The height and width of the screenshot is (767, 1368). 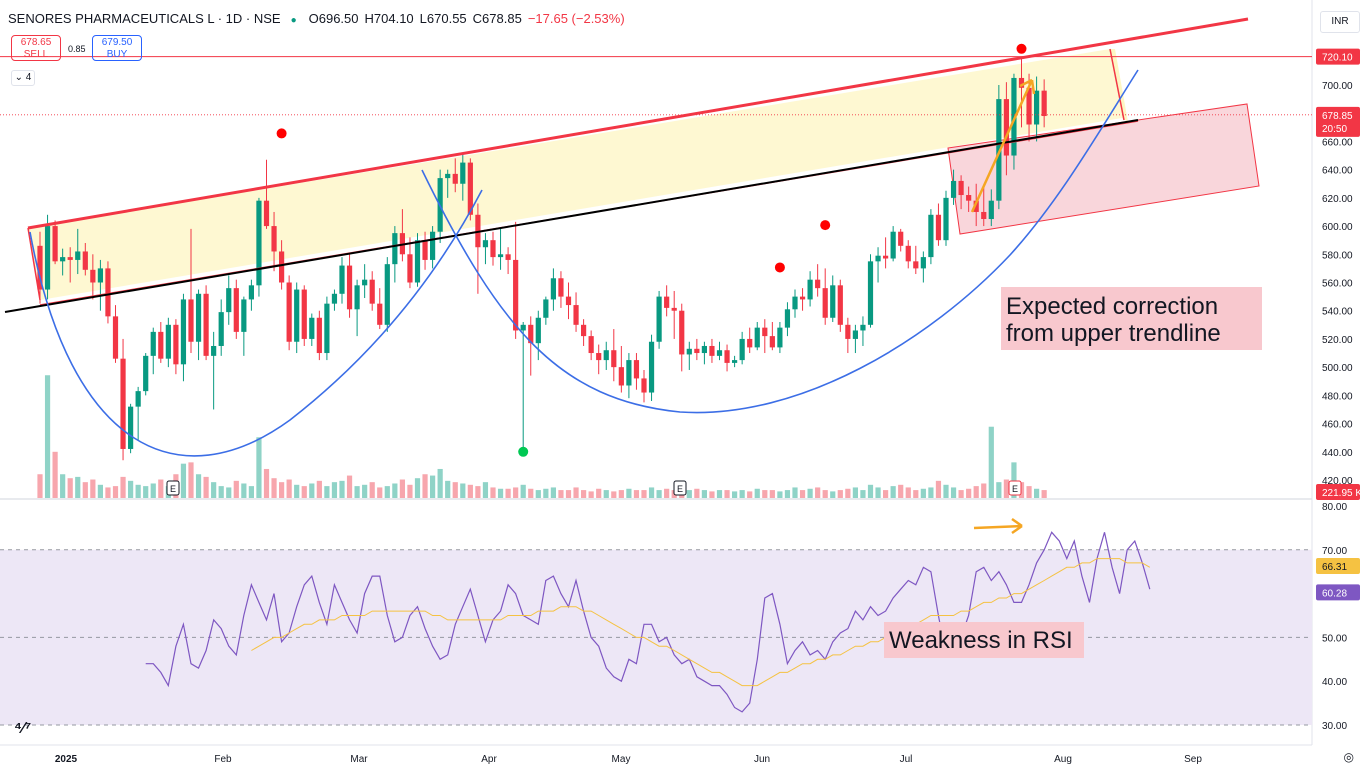 I want to click on symbol-title: SENORES PHARMACEUTICALS L · 1D · NSE, so click(x=144, y=18).